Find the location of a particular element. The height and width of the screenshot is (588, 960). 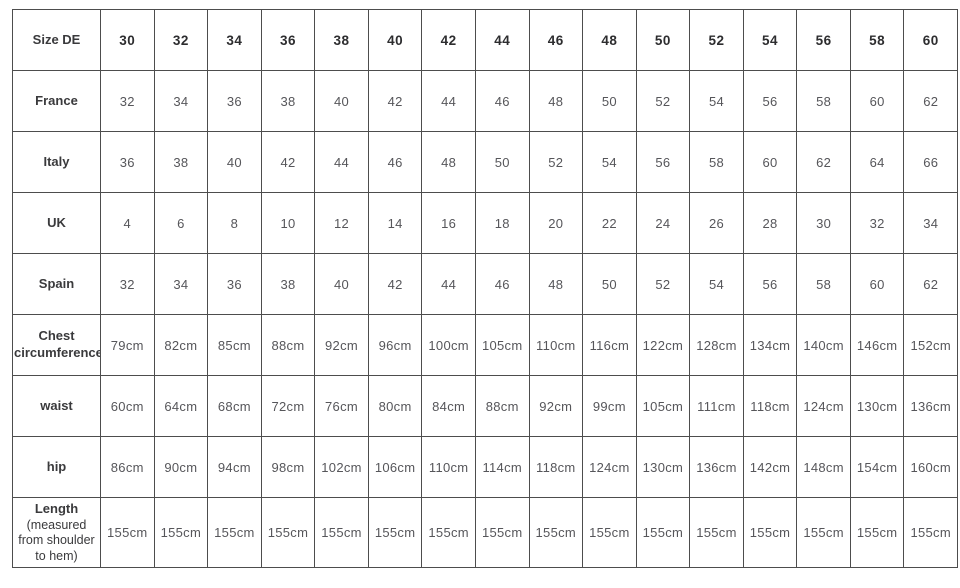

size-cell: 105cm is located at coordinates (502, 345).